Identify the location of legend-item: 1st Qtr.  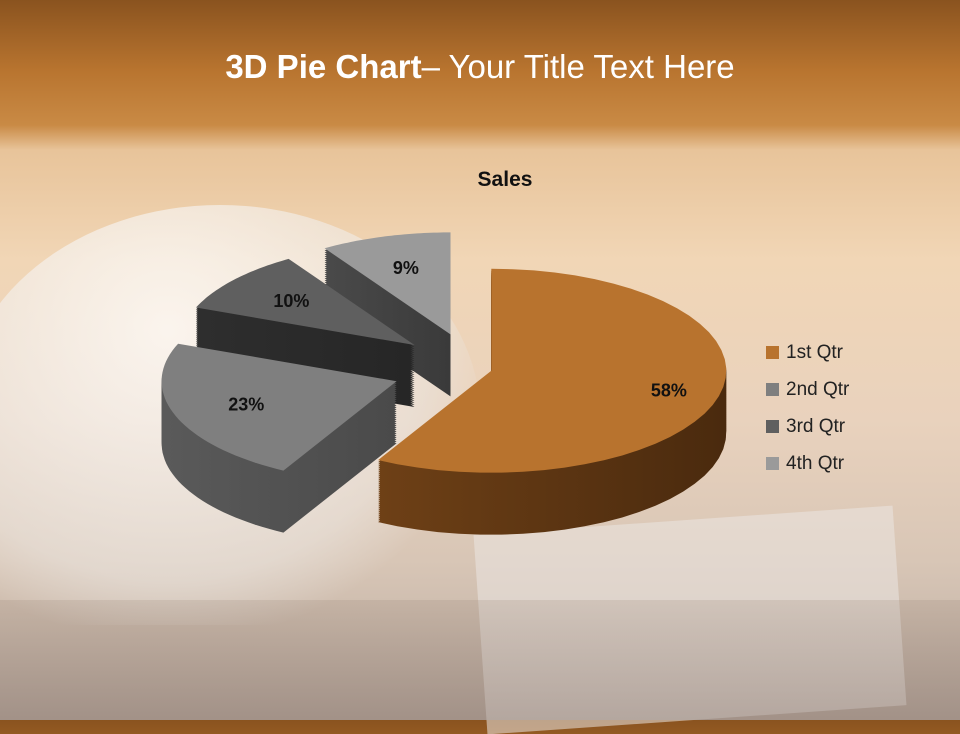
(807, 352).